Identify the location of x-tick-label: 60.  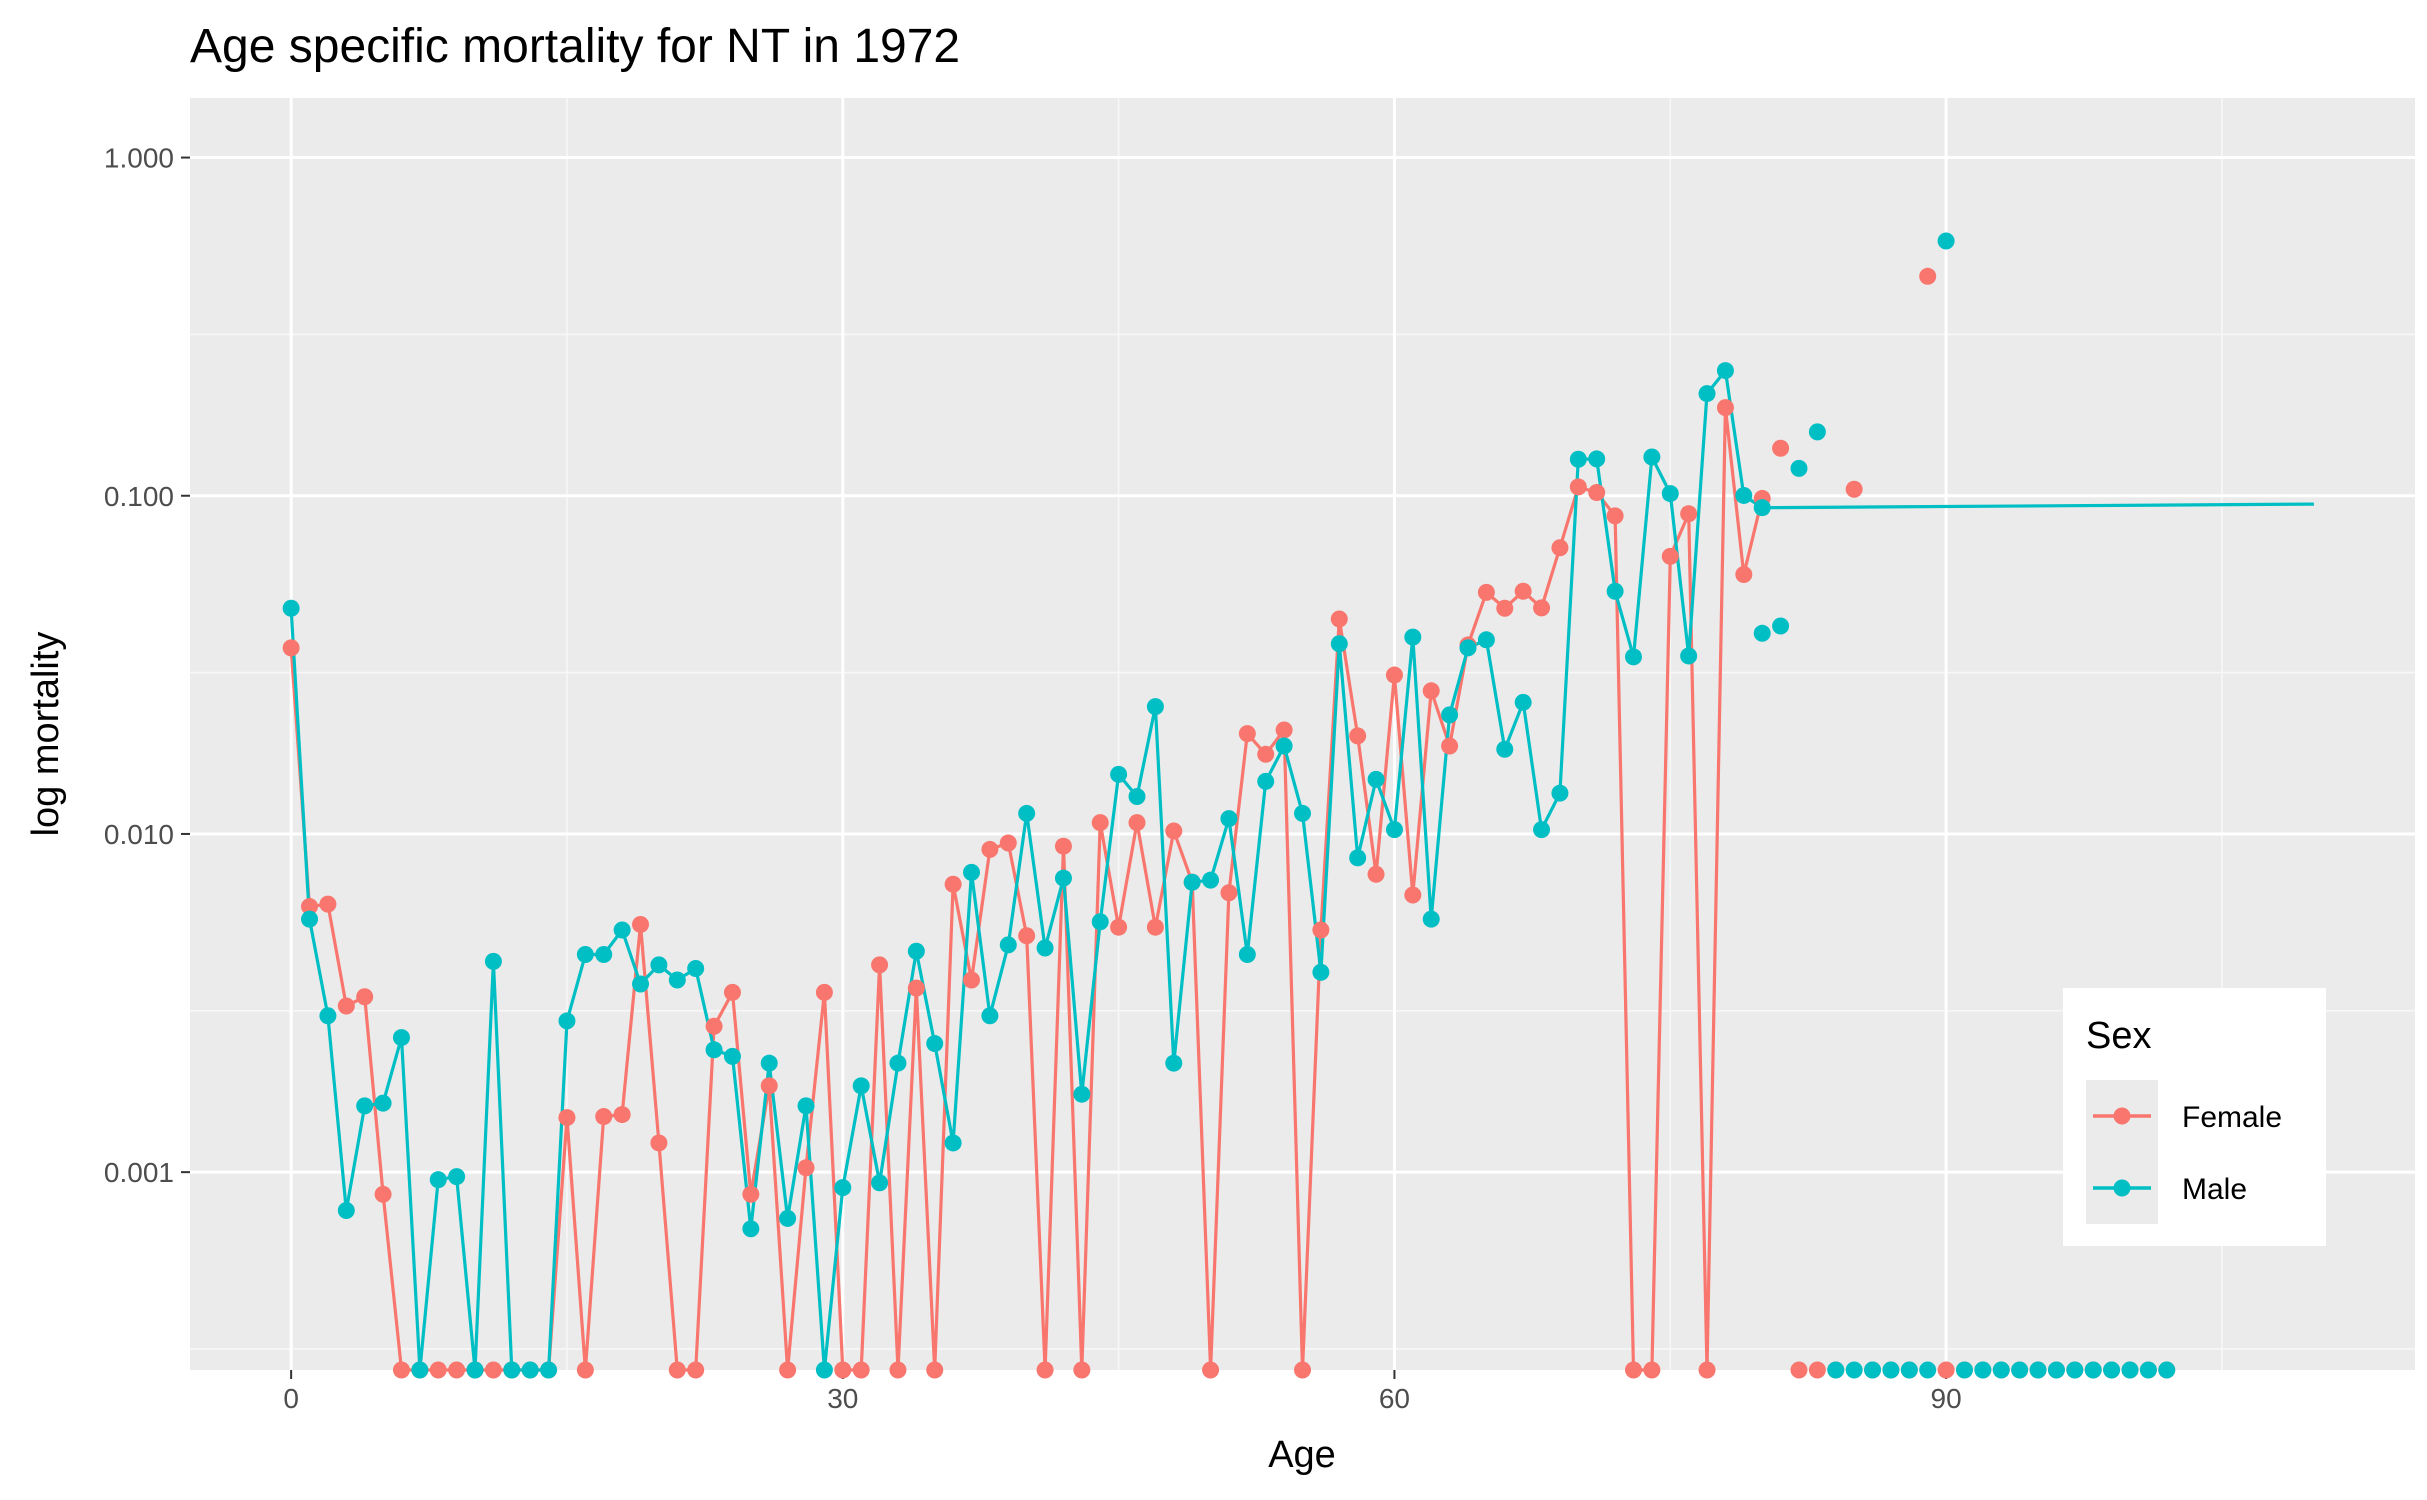
(1394, 1398).